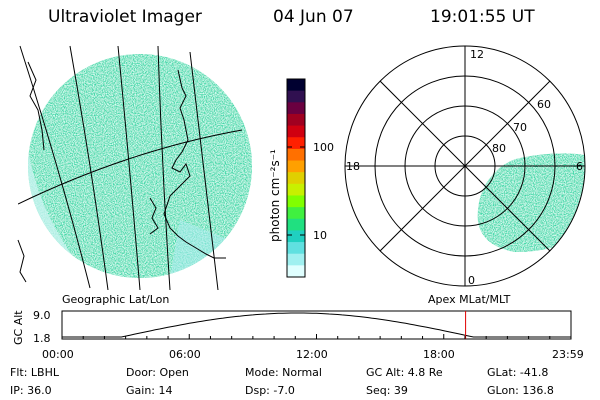 This screenshot has height=400, width=600. What do you see at coordinates (520, 127) in the screenshot?
I see `mlat-label-70: 70` at bounding box center [520, 127].